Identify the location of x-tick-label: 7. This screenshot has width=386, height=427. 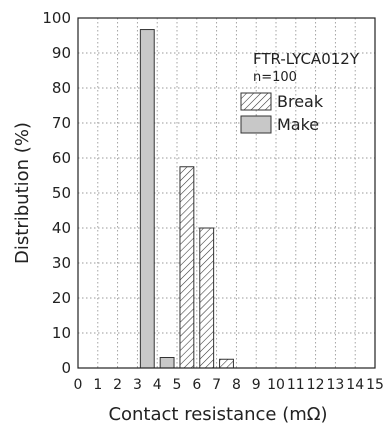
(216, 385).